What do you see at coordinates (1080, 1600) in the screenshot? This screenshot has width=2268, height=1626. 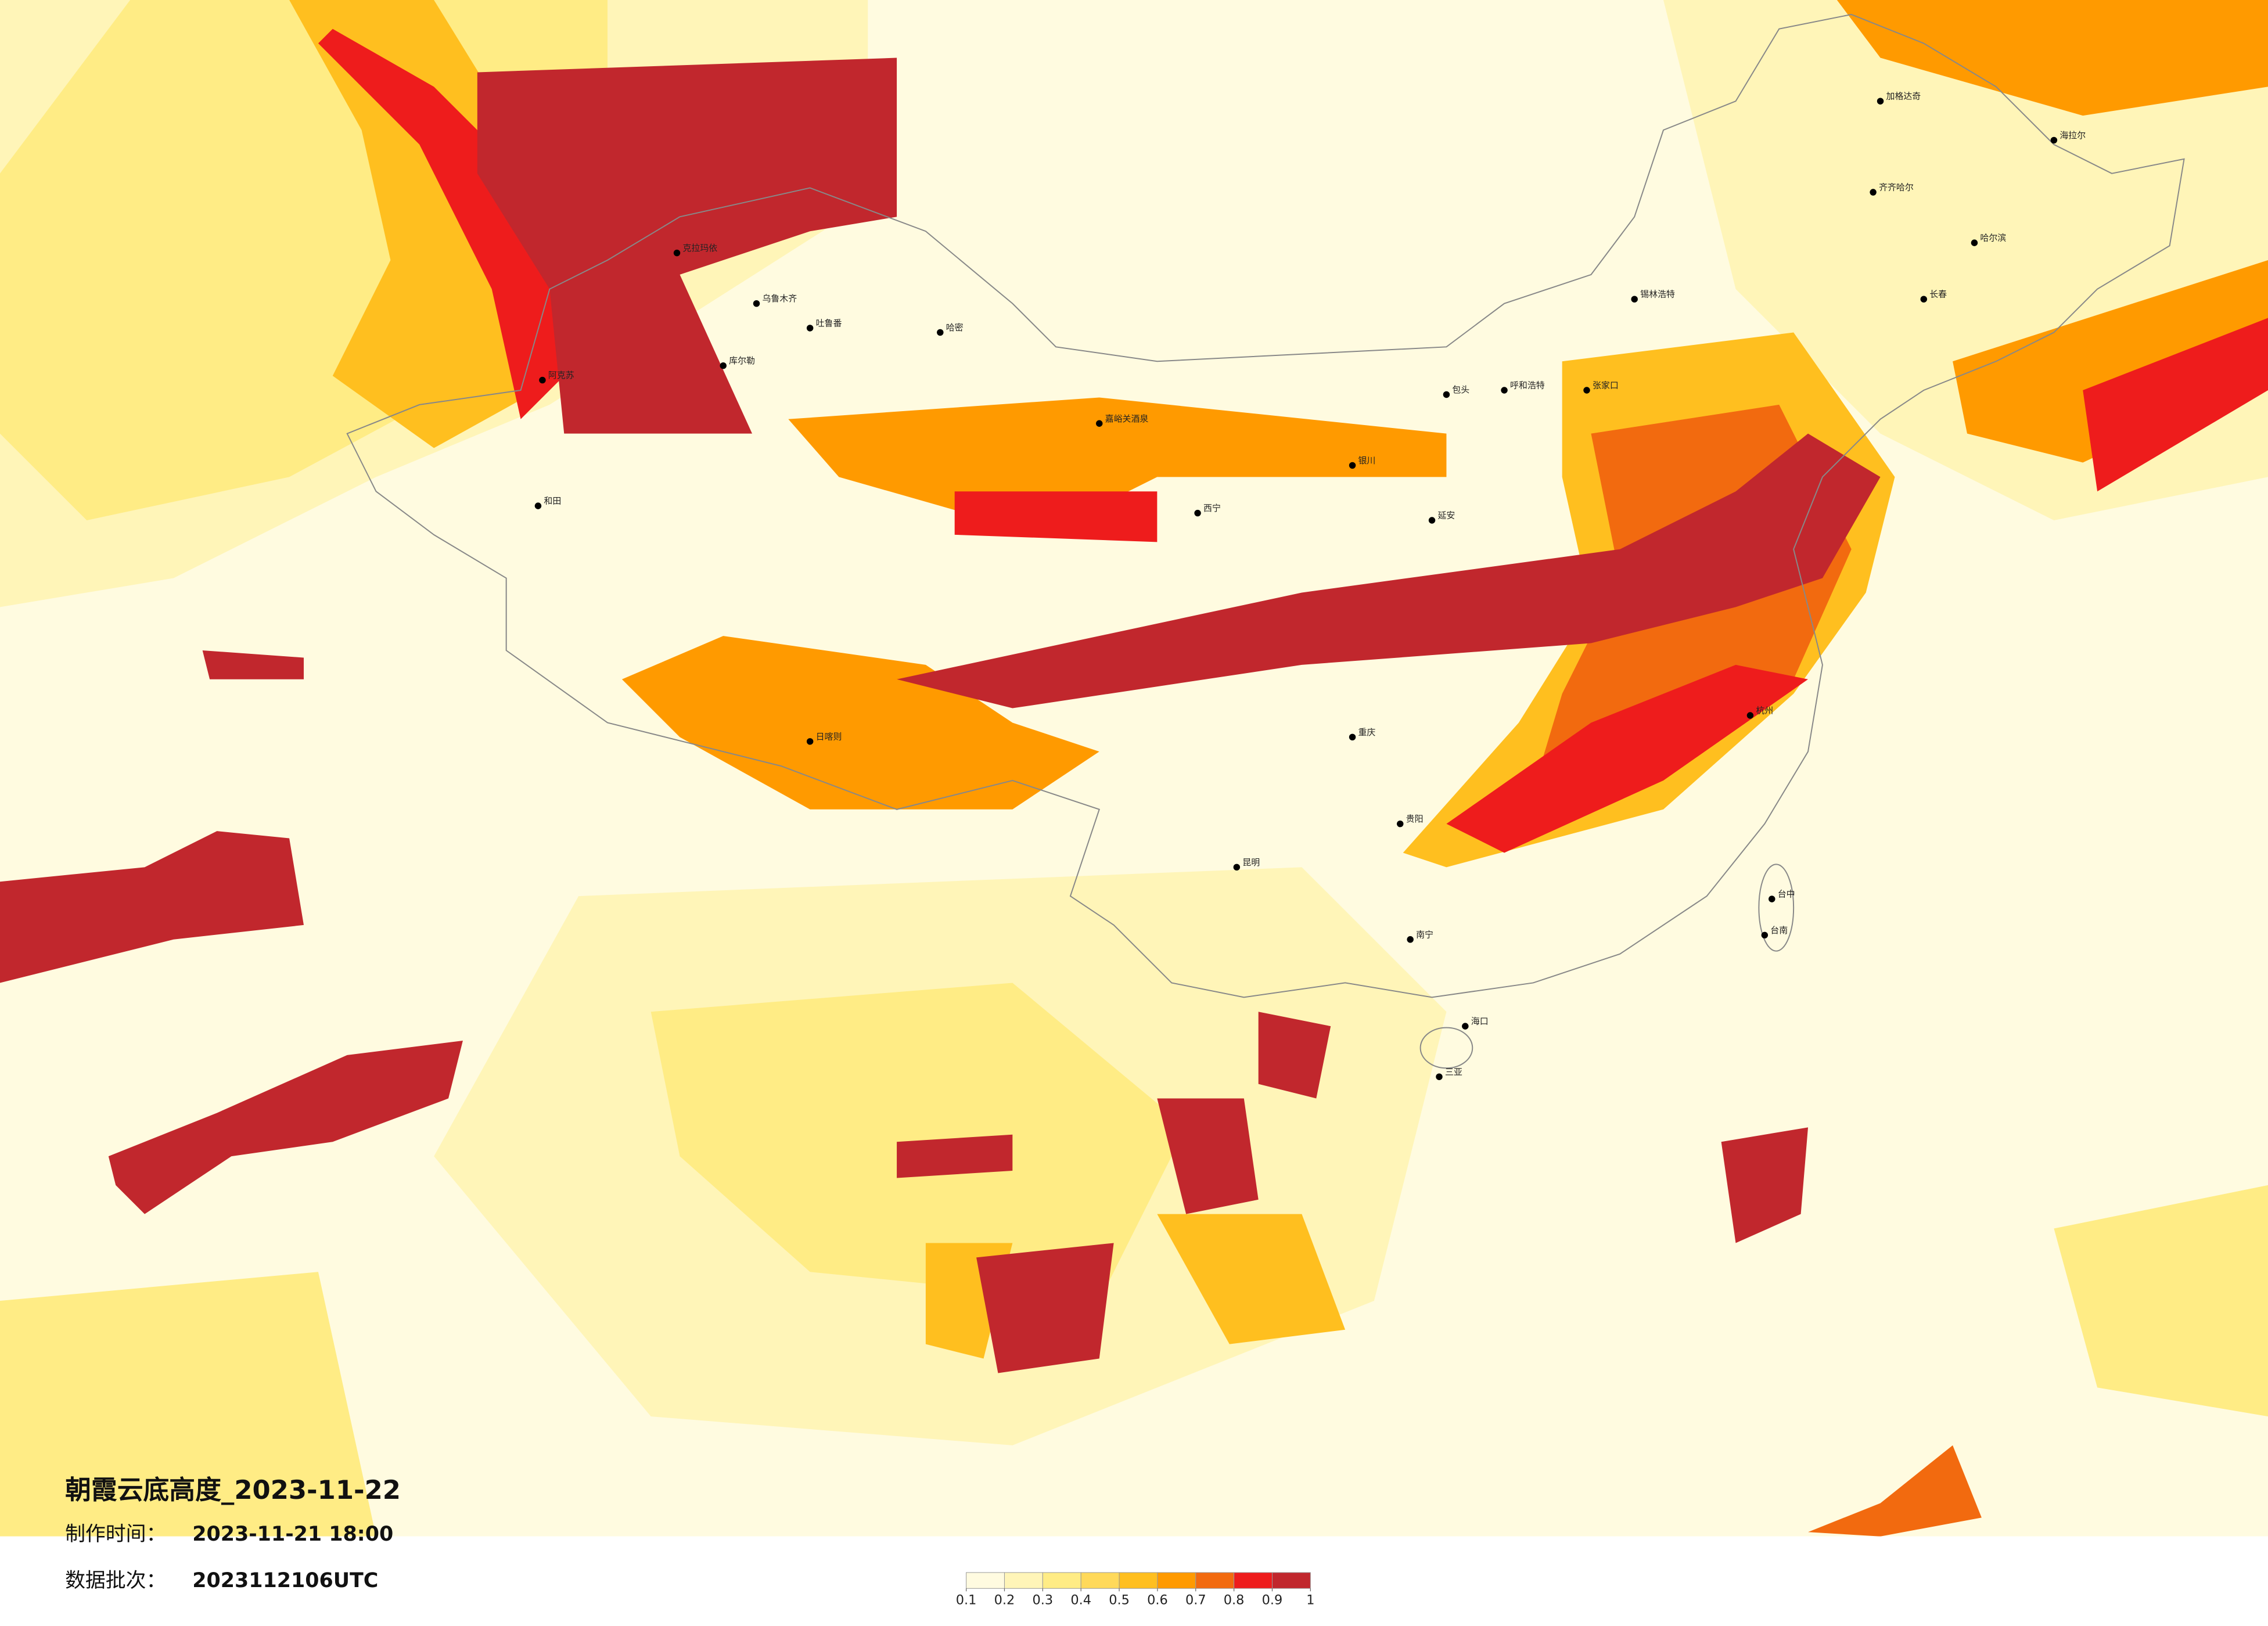 I see `legend-tick-label: 0.4` at bounding box center [1080, 1600].